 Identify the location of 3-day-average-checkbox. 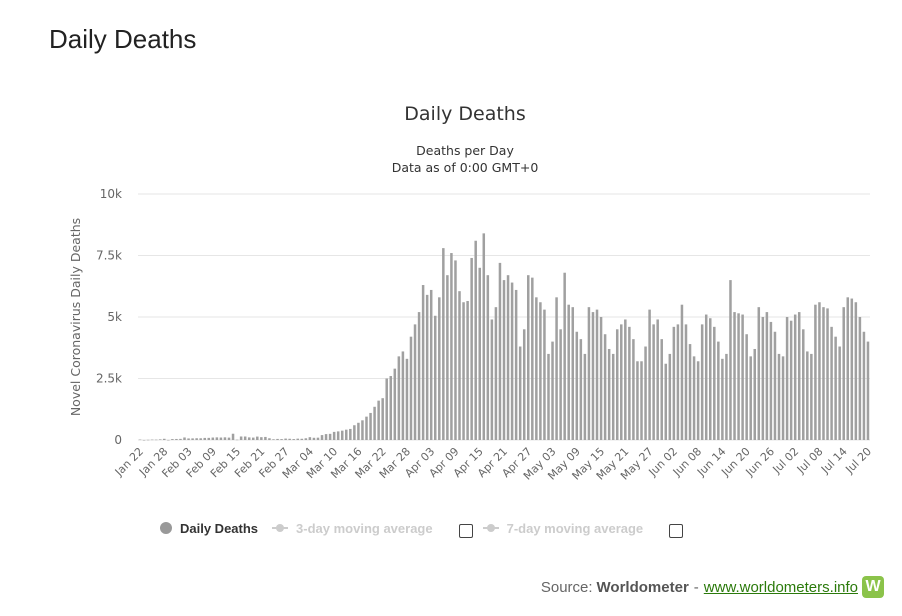
(465, 531).